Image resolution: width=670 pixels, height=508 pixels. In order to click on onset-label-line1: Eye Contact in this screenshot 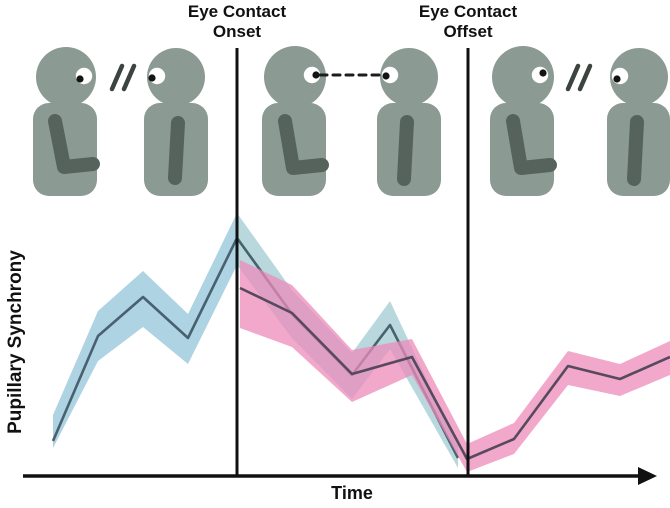, I will do `click(237, 11)`.